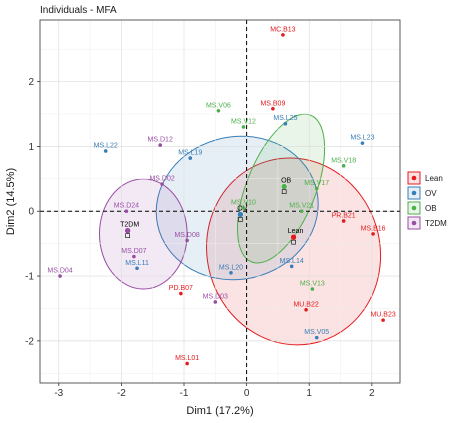  What do you see at coordinates (282, 29) in the screenshot?
I see `data-point-label: MC.B13` at bounding box center [282, 29].